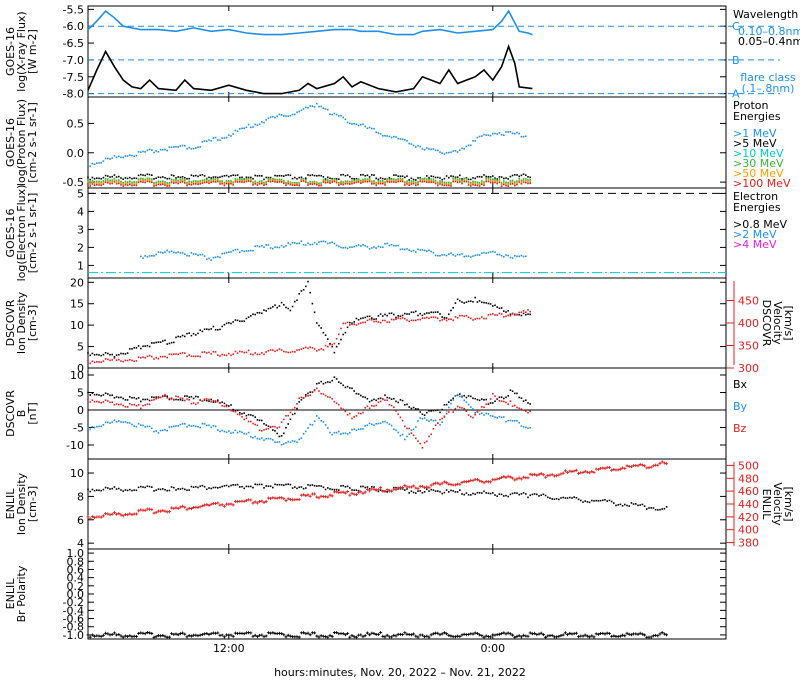 This screenshot has height=680, width=800. What do you see at coordinates (76, 123) in the screenshot?
I see `y-tick-label: 0.5` at bounding box center [76, 123].